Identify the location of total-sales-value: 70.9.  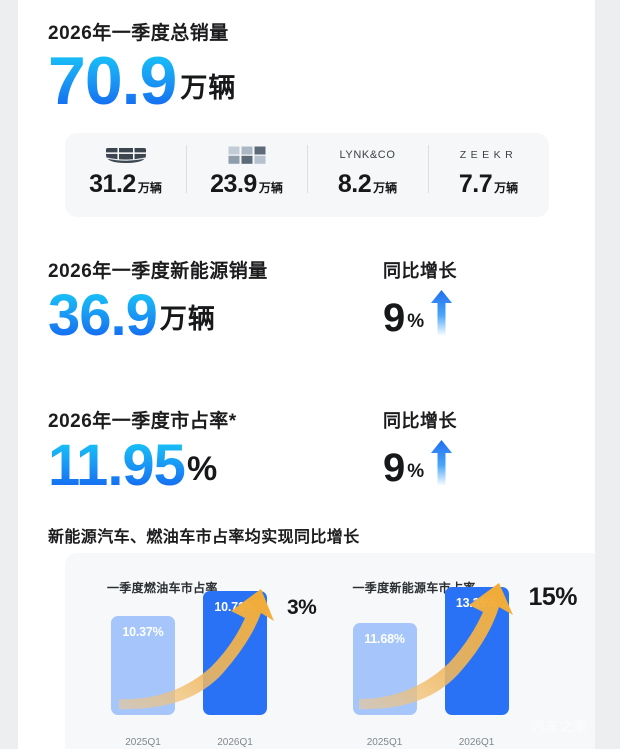
(112, 81).